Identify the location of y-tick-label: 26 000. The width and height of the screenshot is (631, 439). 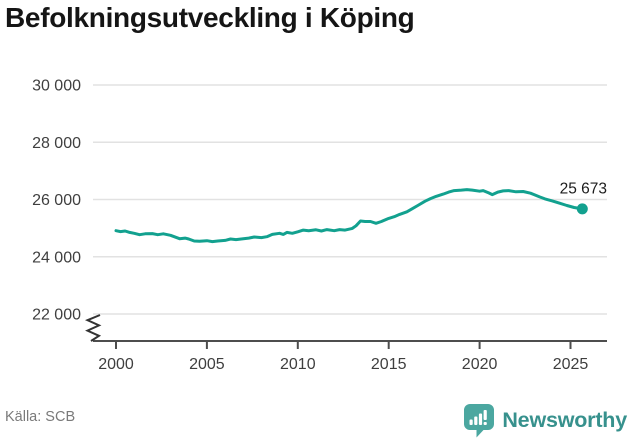
(56, 200).